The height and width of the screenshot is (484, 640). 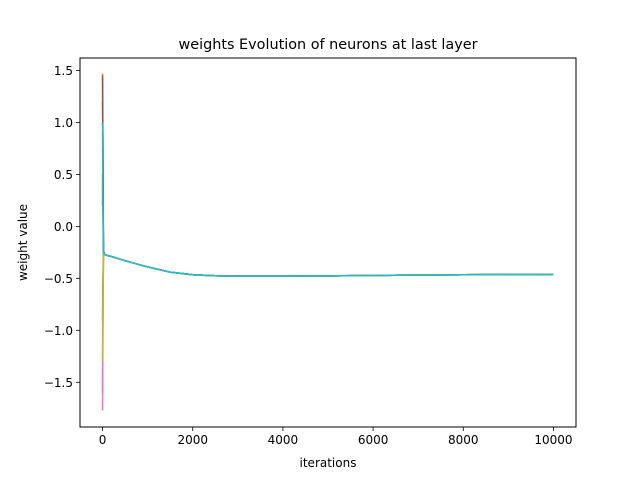 I want to click on x-tick-label: 0, so click(x=103, y=440).